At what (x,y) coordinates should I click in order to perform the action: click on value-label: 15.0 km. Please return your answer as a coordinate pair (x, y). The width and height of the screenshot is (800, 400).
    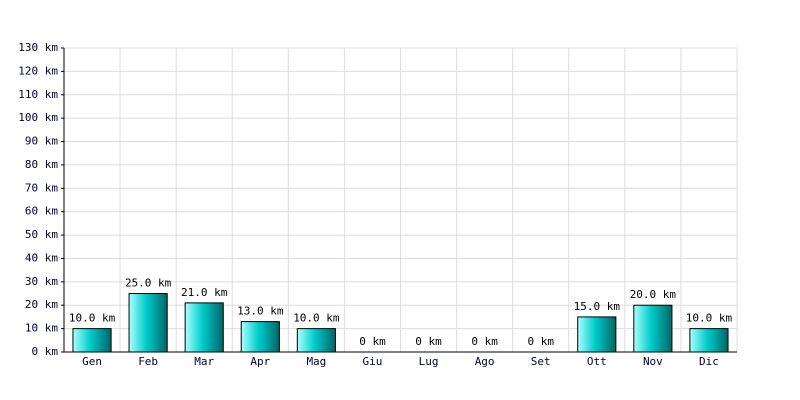
    Looking at the image, I should click on (597, 306).